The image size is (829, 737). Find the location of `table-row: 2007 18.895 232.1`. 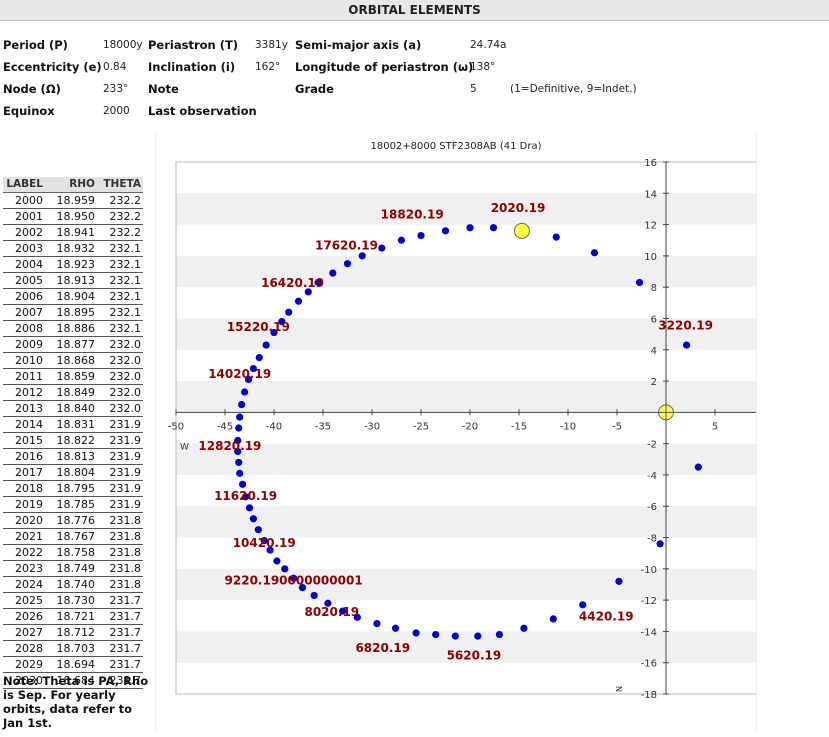

table-row: 2007 18.895 232.1 is located at coordinates (73, 313).